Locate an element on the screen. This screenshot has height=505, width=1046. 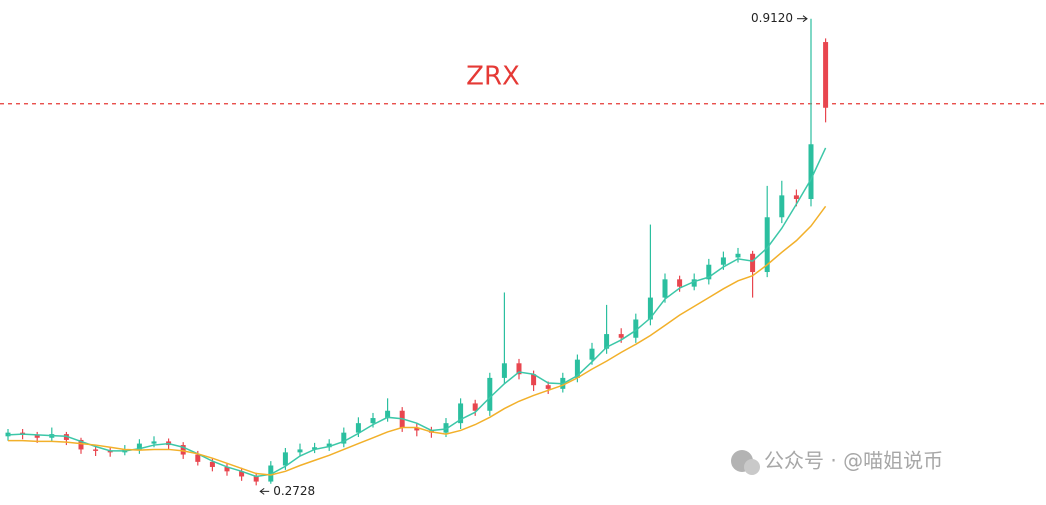
watermark: 公众号 · @喵姐说币 is located at coordinates (853, 461).